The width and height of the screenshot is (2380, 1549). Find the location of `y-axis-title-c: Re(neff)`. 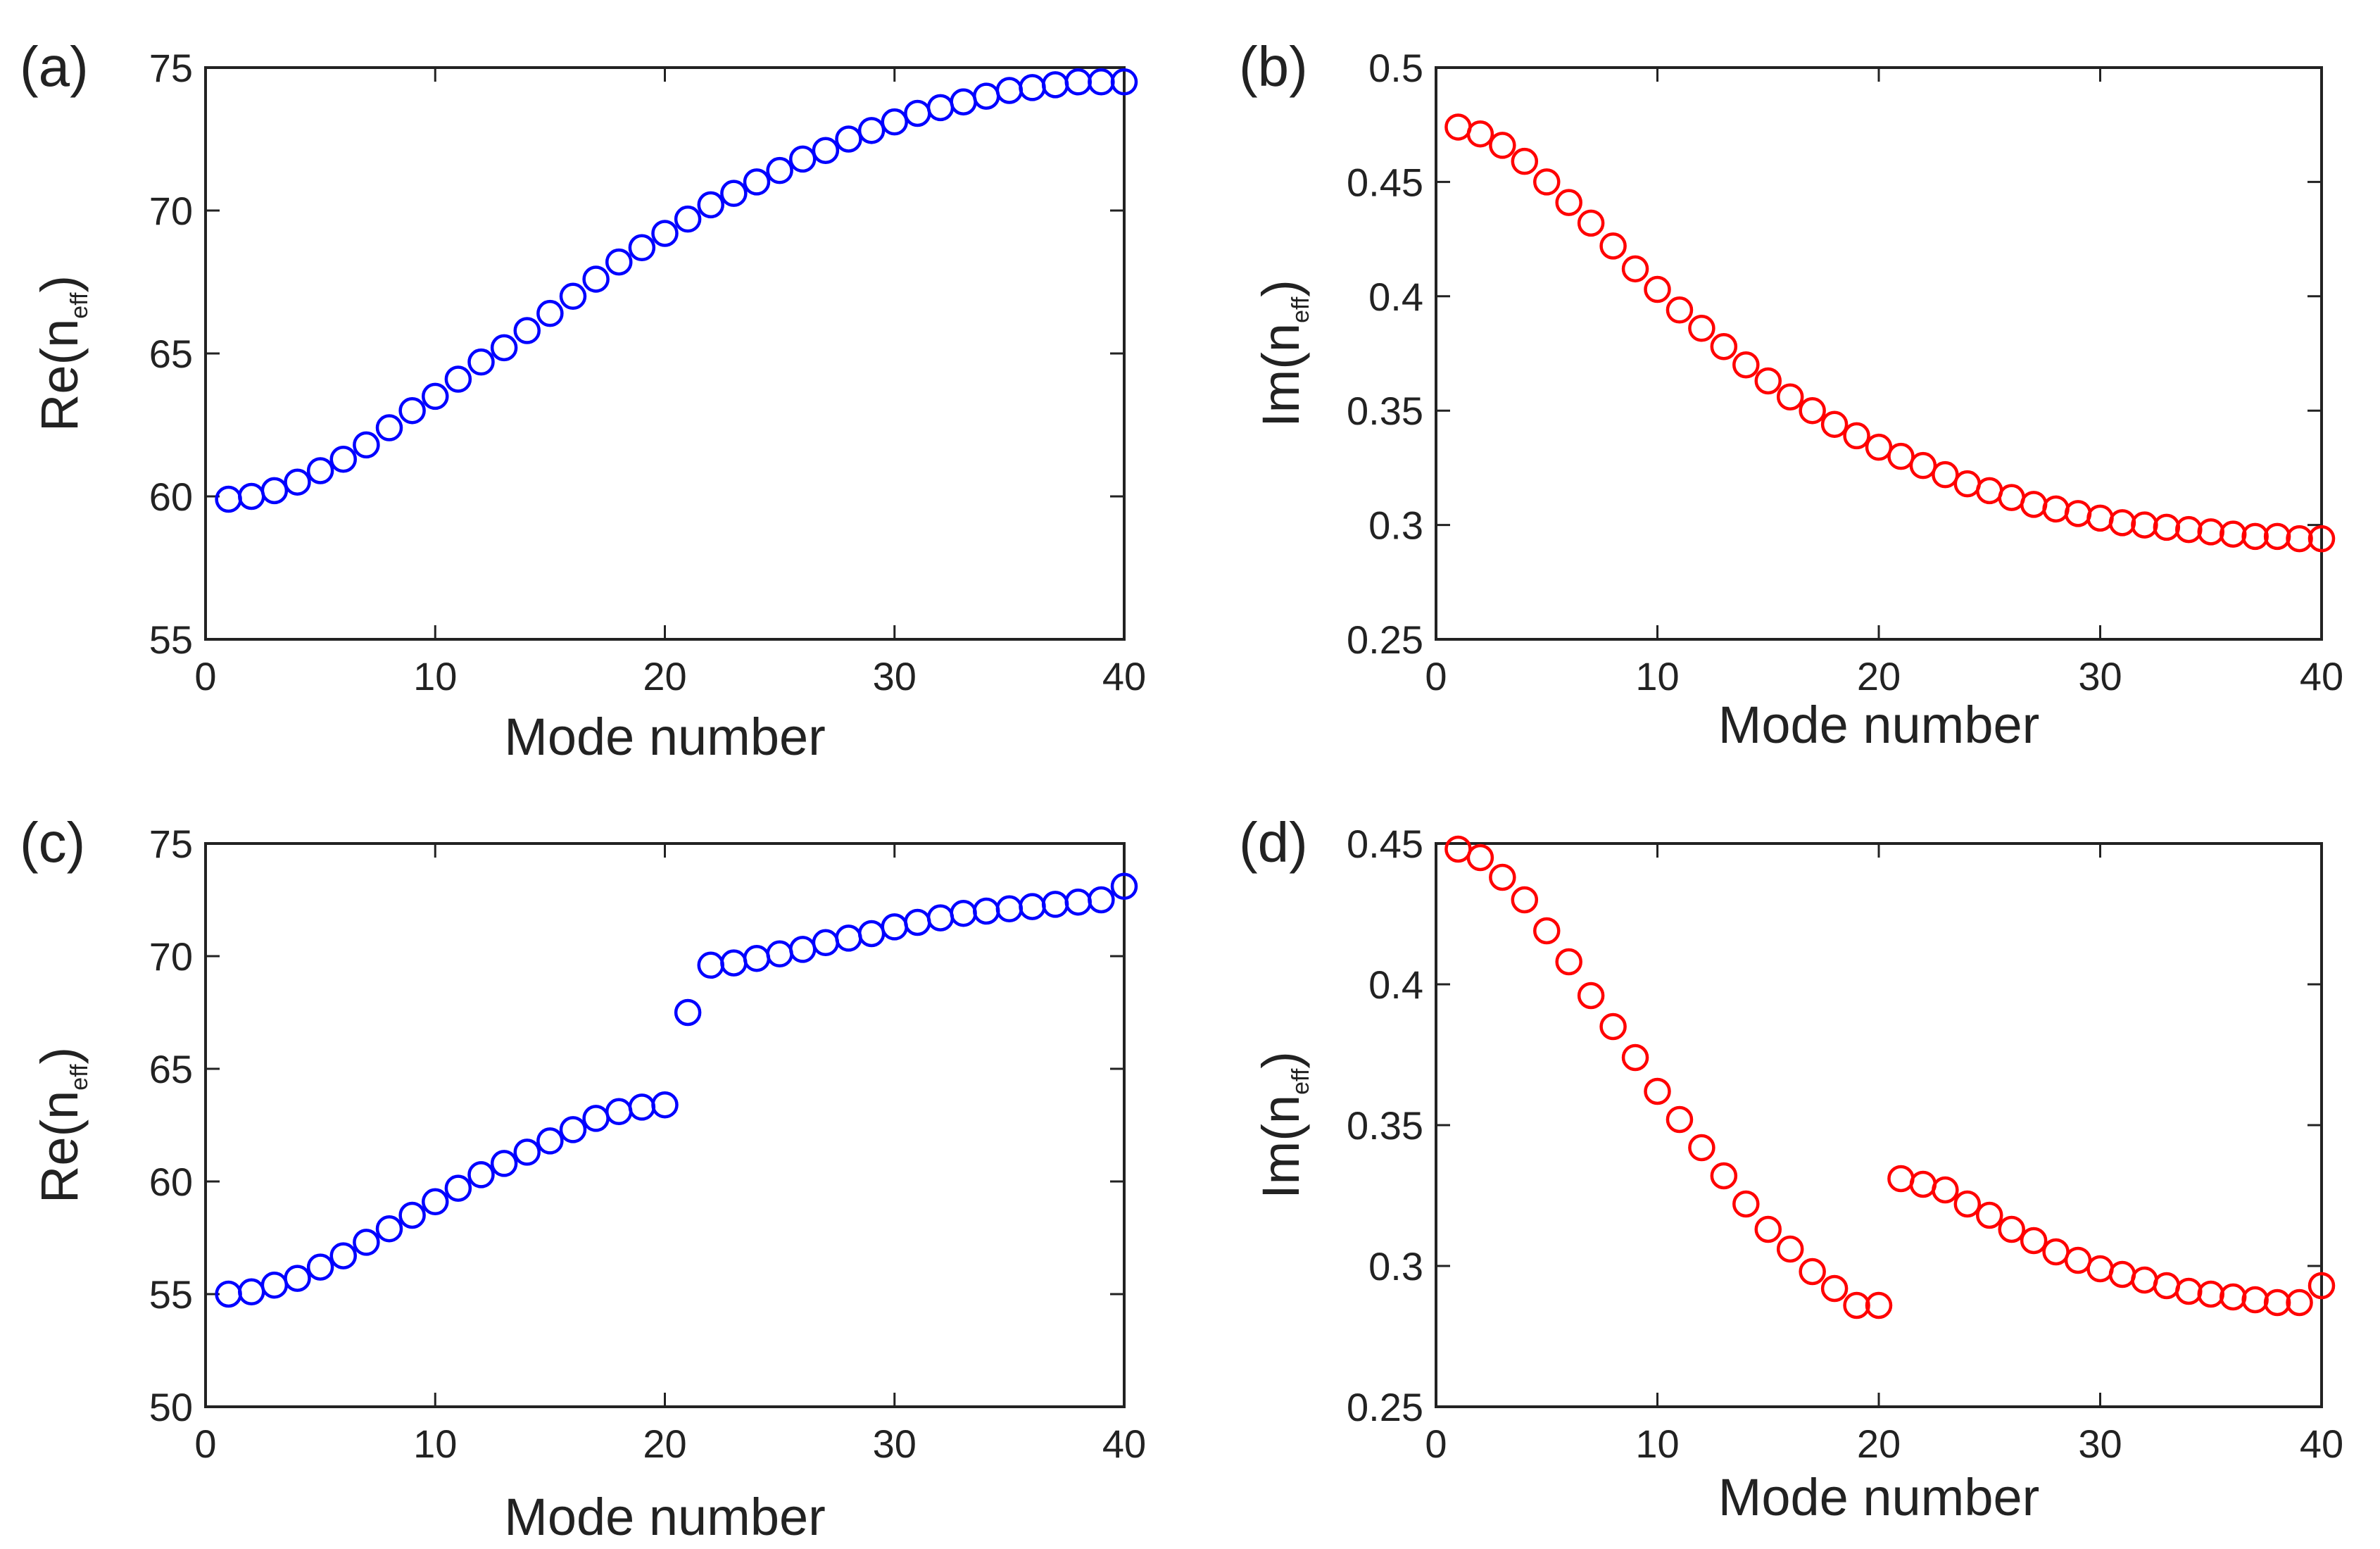

y-axis-title-c: Re(neff) is located at coordinates (62, 1125).